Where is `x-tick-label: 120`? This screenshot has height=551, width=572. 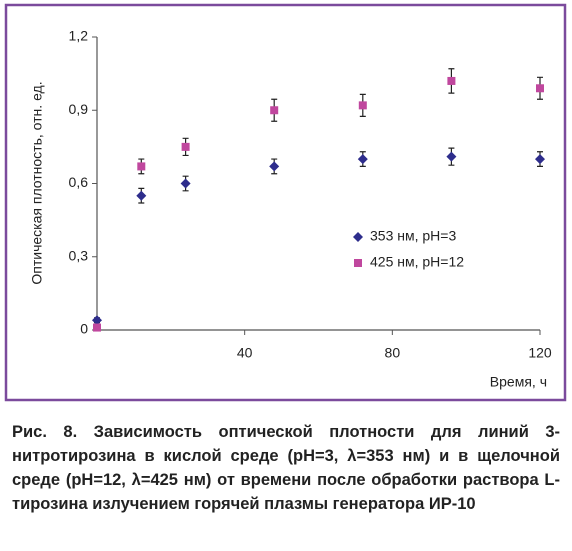
x-tick-label: 120 is located at coordinates (540, 353).